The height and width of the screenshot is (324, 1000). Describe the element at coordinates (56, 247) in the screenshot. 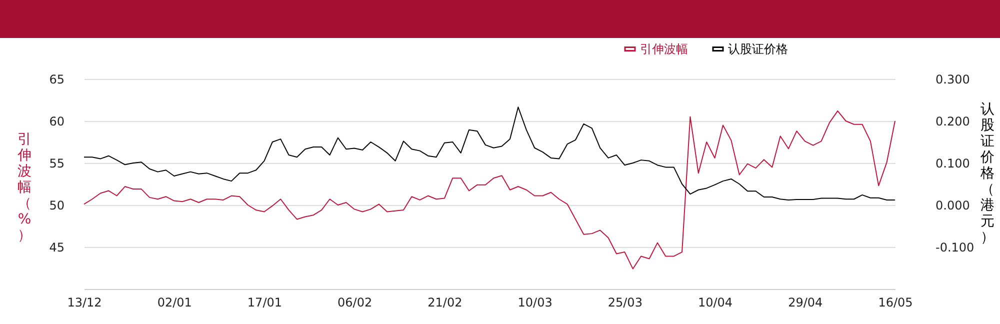

I see `y-tick-label: 45` at that location.